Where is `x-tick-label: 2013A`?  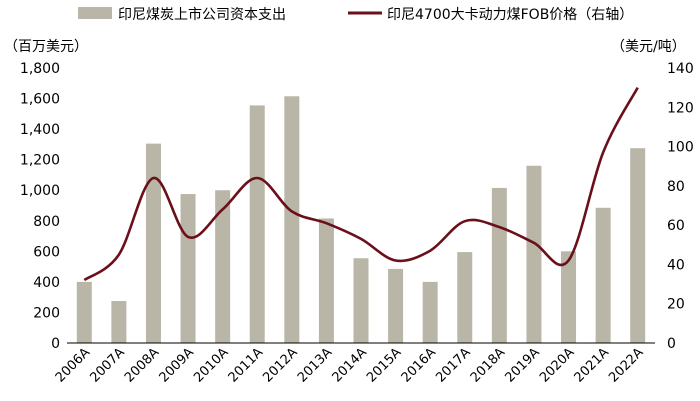
x-tick-label: 2013A is located at coordinates (315, 365).